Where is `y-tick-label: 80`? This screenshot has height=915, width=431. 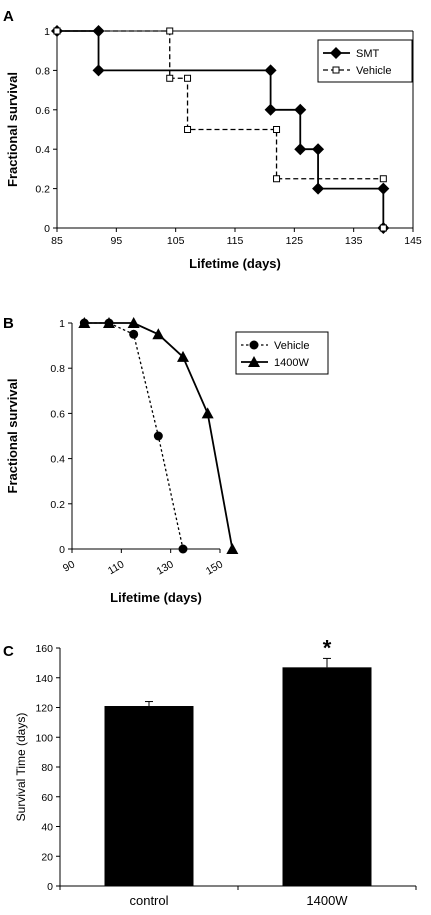
y-tick-label: 80 is located at coordinates (47, 768).